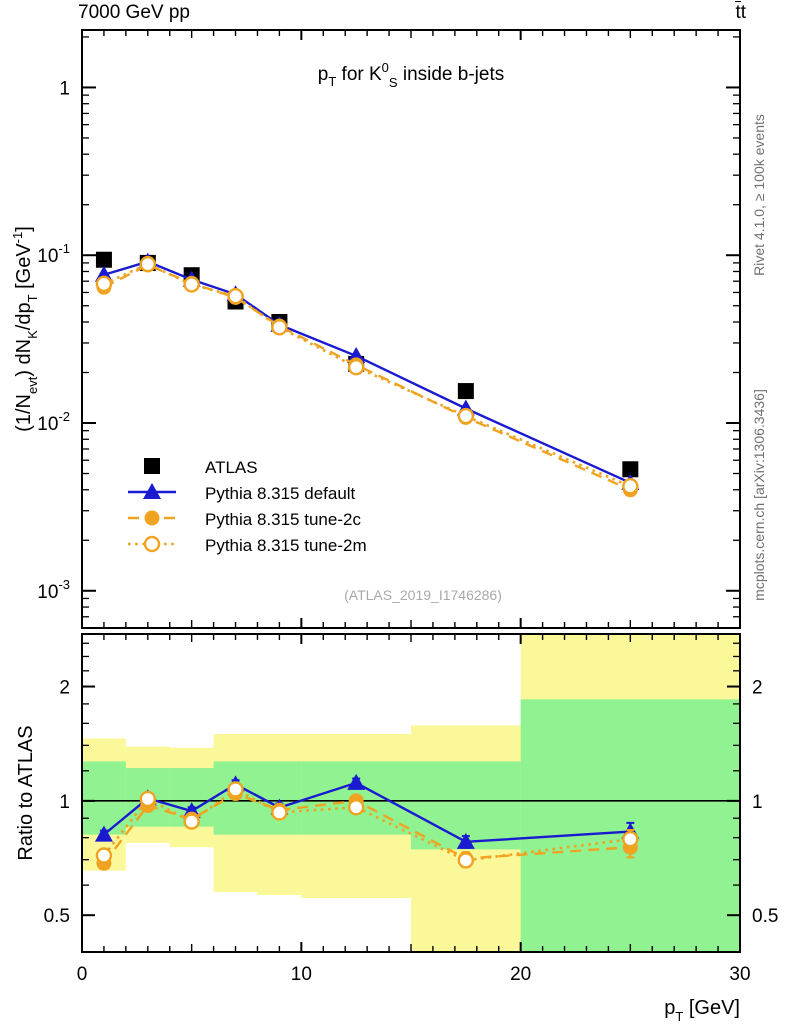  Describe the element at coordinates (411, 75) in the screenshot. I see `plot-title: pT for K0S inside b-jets` at that location.